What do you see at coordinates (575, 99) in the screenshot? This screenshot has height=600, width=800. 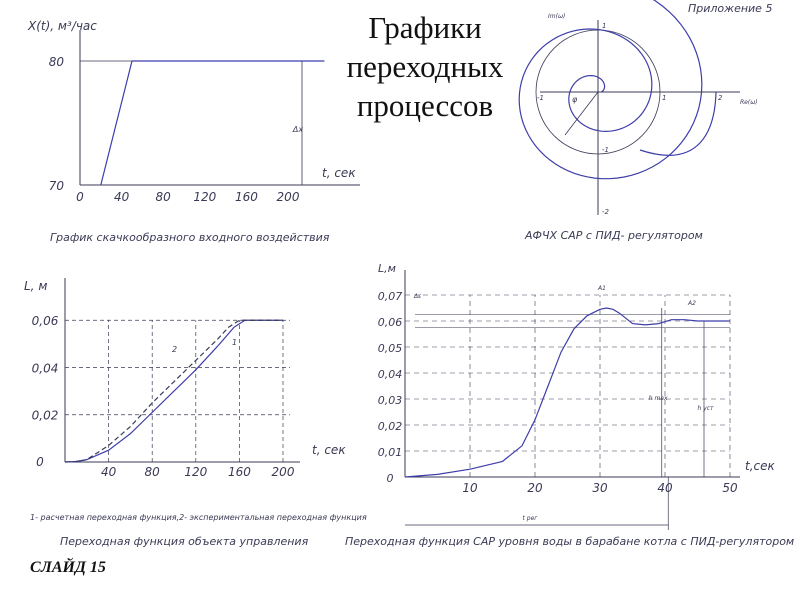 I see `phi-label: φ` at bounding box center [575, 99].